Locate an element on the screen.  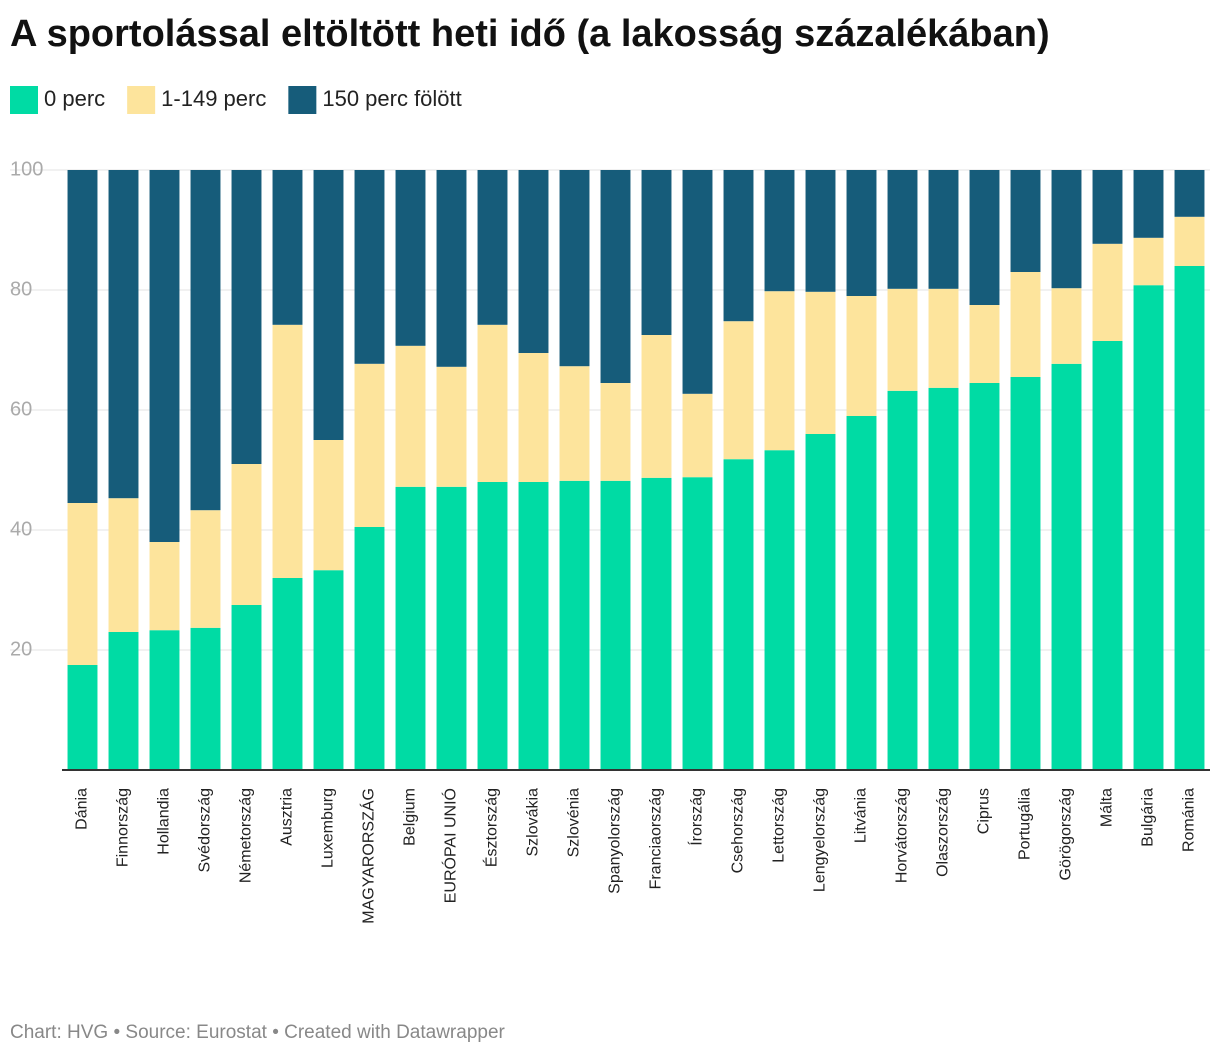
x-tick-label: Ausztria is located at coordinates (287, 817).